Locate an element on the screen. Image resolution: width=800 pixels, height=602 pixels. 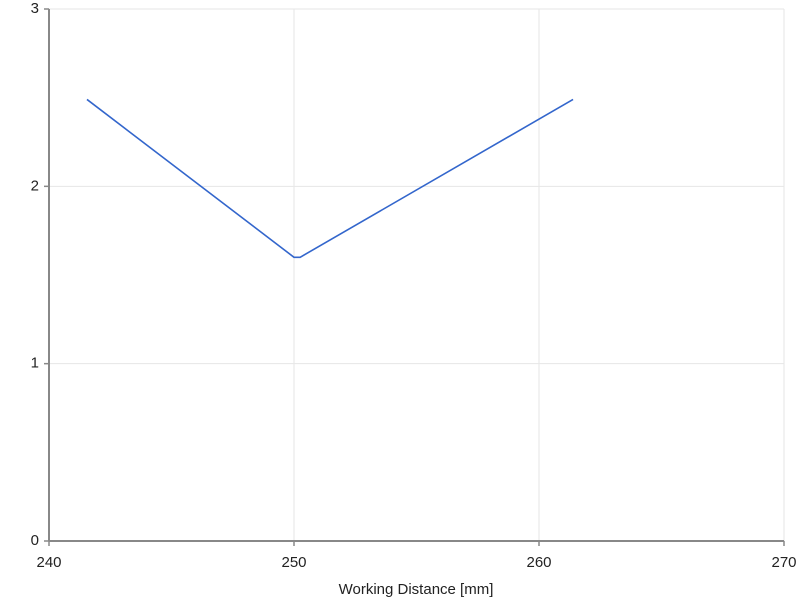
y-tick-label: 2 is located at coordinates (35, 185).